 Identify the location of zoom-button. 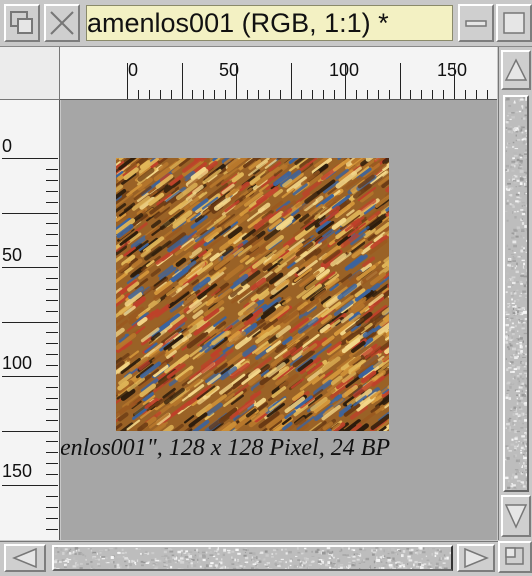
(514, 23).